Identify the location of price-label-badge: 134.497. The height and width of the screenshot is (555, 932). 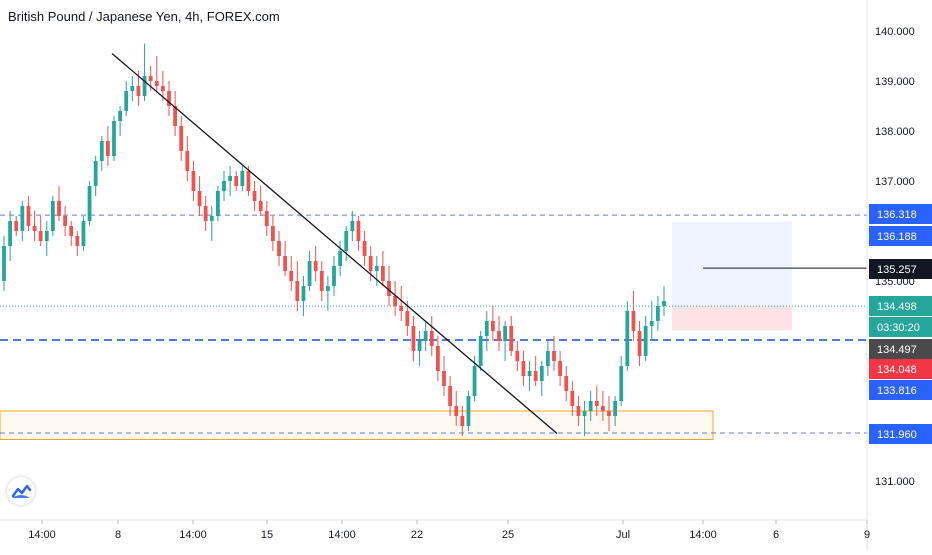
(900, 349).